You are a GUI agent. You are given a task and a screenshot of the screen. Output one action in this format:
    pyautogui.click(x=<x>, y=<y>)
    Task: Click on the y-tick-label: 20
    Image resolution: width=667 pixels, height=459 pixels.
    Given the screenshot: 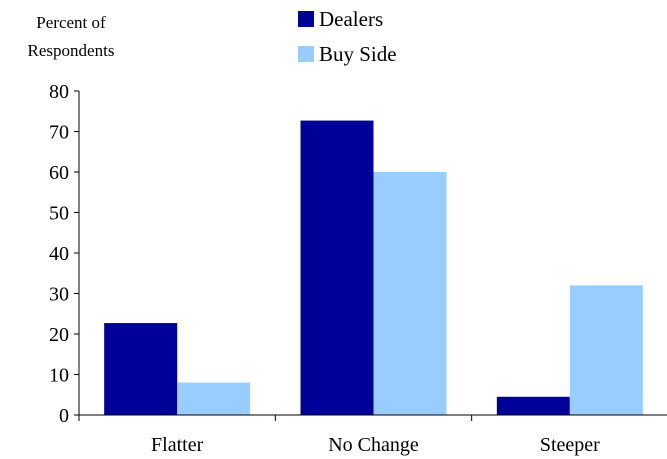 What is the action you would take?
    pyautogui.click(x=59, y=335)
    